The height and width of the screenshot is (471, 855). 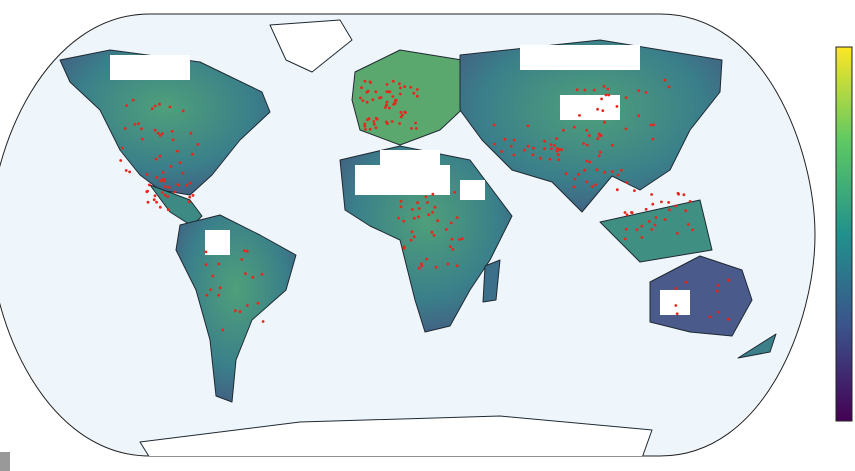 I want to click on sahara-blank, so click(x=410, y=157).